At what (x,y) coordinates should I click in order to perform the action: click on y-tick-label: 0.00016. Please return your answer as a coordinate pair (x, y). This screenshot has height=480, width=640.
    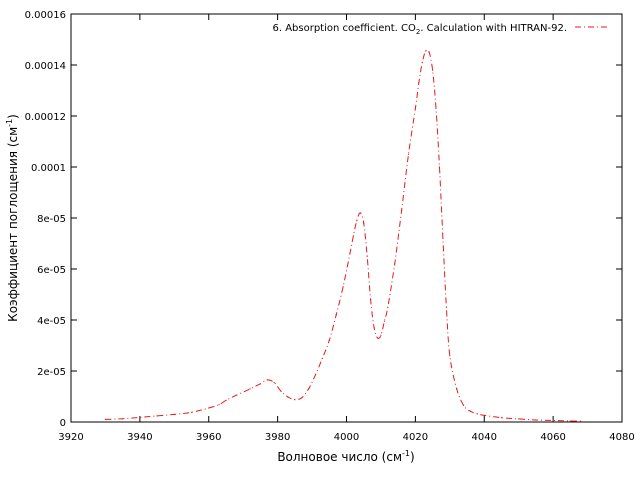
    Looking at the image, I should click on (45, 15).